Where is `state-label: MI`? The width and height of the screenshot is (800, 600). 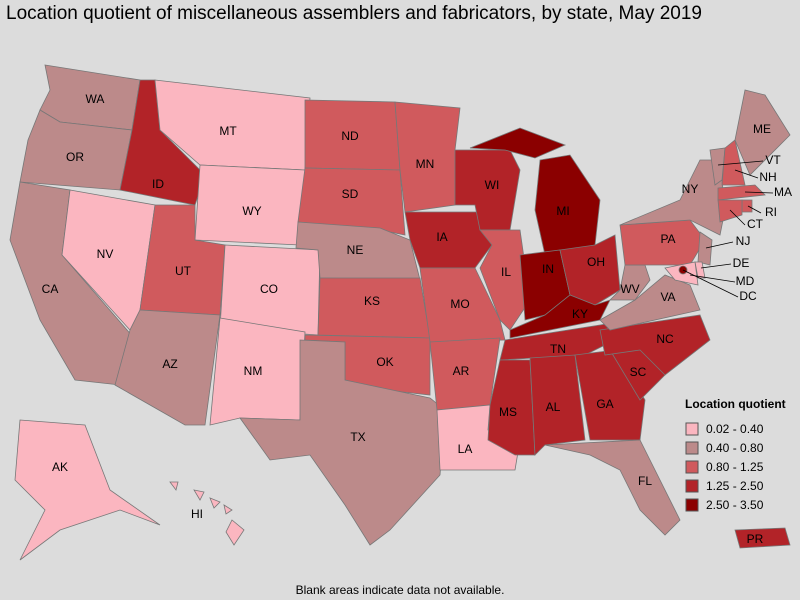 state-label: MI is located at coordinates (562, 211).